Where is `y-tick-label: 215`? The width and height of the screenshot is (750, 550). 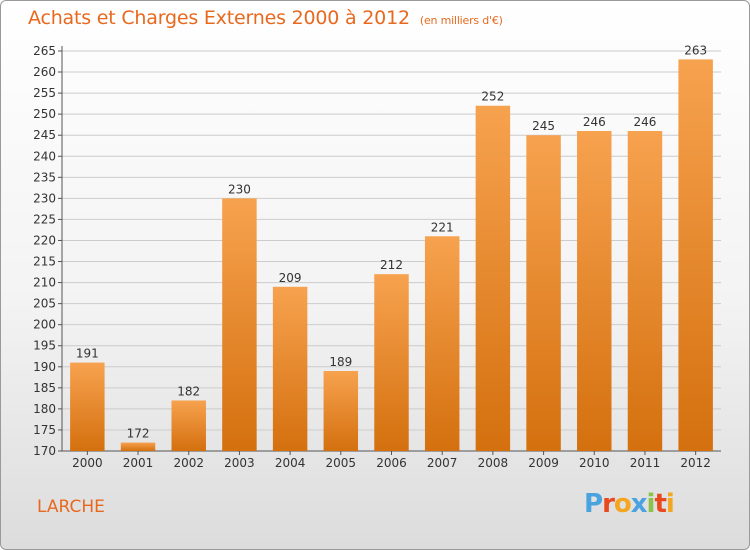 y-tick-label: 215 is located at coordinates (44, 262).